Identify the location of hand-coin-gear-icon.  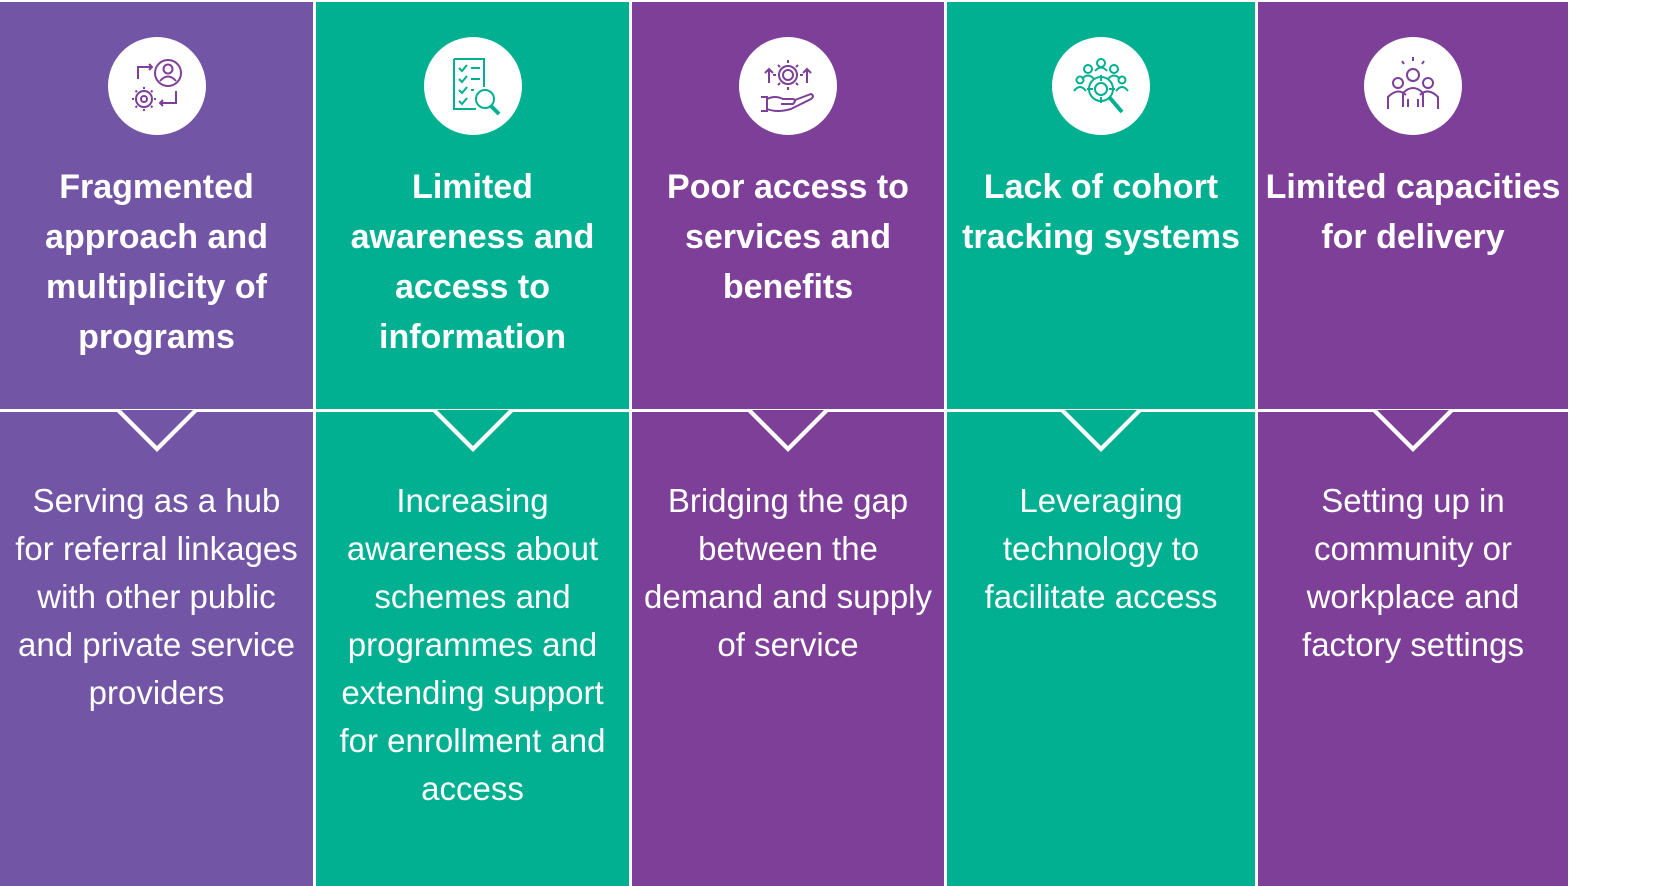
(788, 86).